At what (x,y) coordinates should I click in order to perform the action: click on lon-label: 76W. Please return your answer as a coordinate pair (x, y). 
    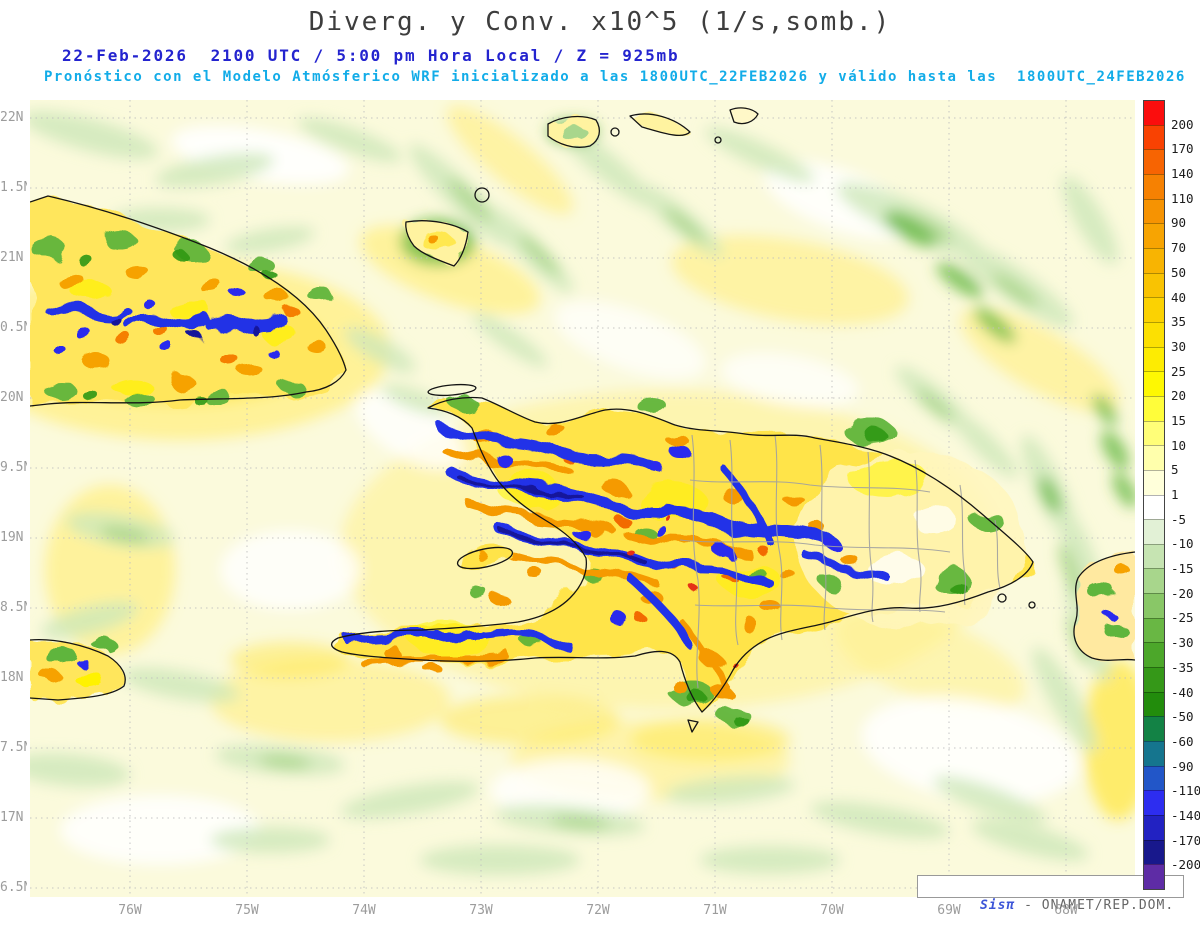
    Looking at the image, I should click on (130, 910).